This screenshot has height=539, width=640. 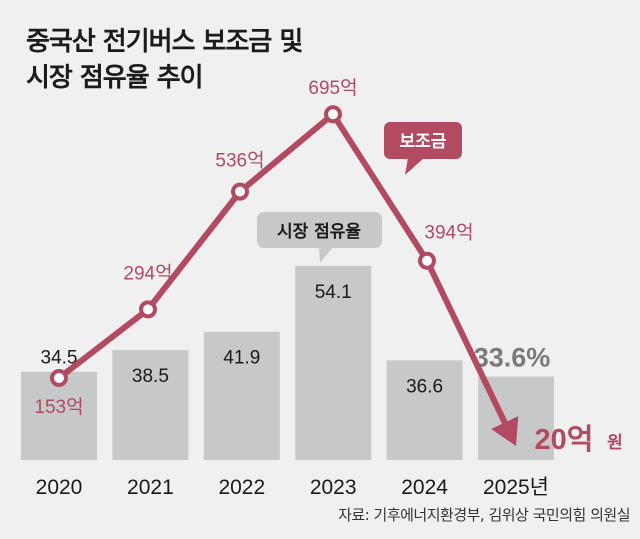 What do you see at coordinates (292, 487) in the screenshot?
I see `x-axis-labels: 2020 2021 2022 2023 2024 2025년` at bounding box center [292, 487].